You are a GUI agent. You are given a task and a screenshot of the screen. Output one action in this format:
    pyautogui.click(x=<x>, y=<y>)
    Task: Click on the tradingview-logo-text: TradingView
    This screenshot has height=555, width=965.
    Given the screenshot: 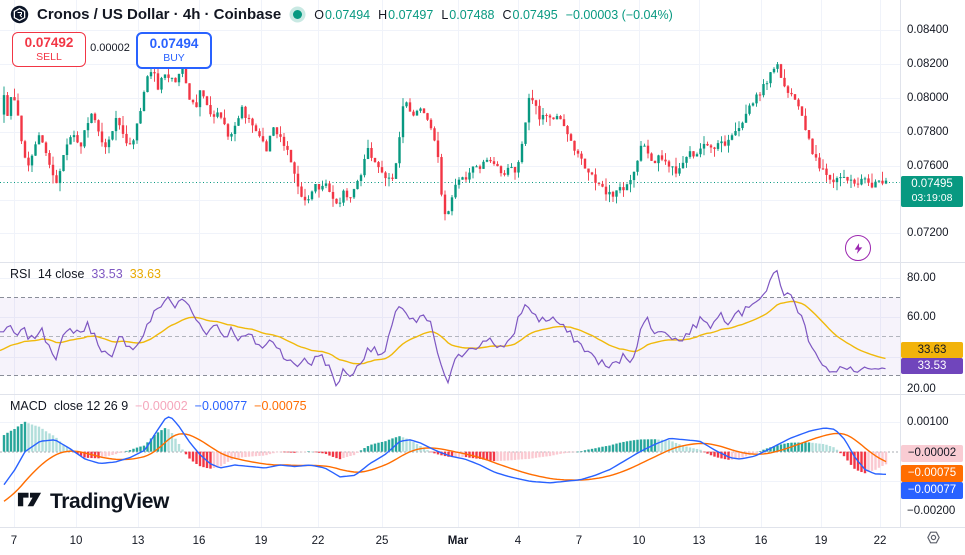 What is the action you would take?
    pyautogui.click(x=109, y=501)
    